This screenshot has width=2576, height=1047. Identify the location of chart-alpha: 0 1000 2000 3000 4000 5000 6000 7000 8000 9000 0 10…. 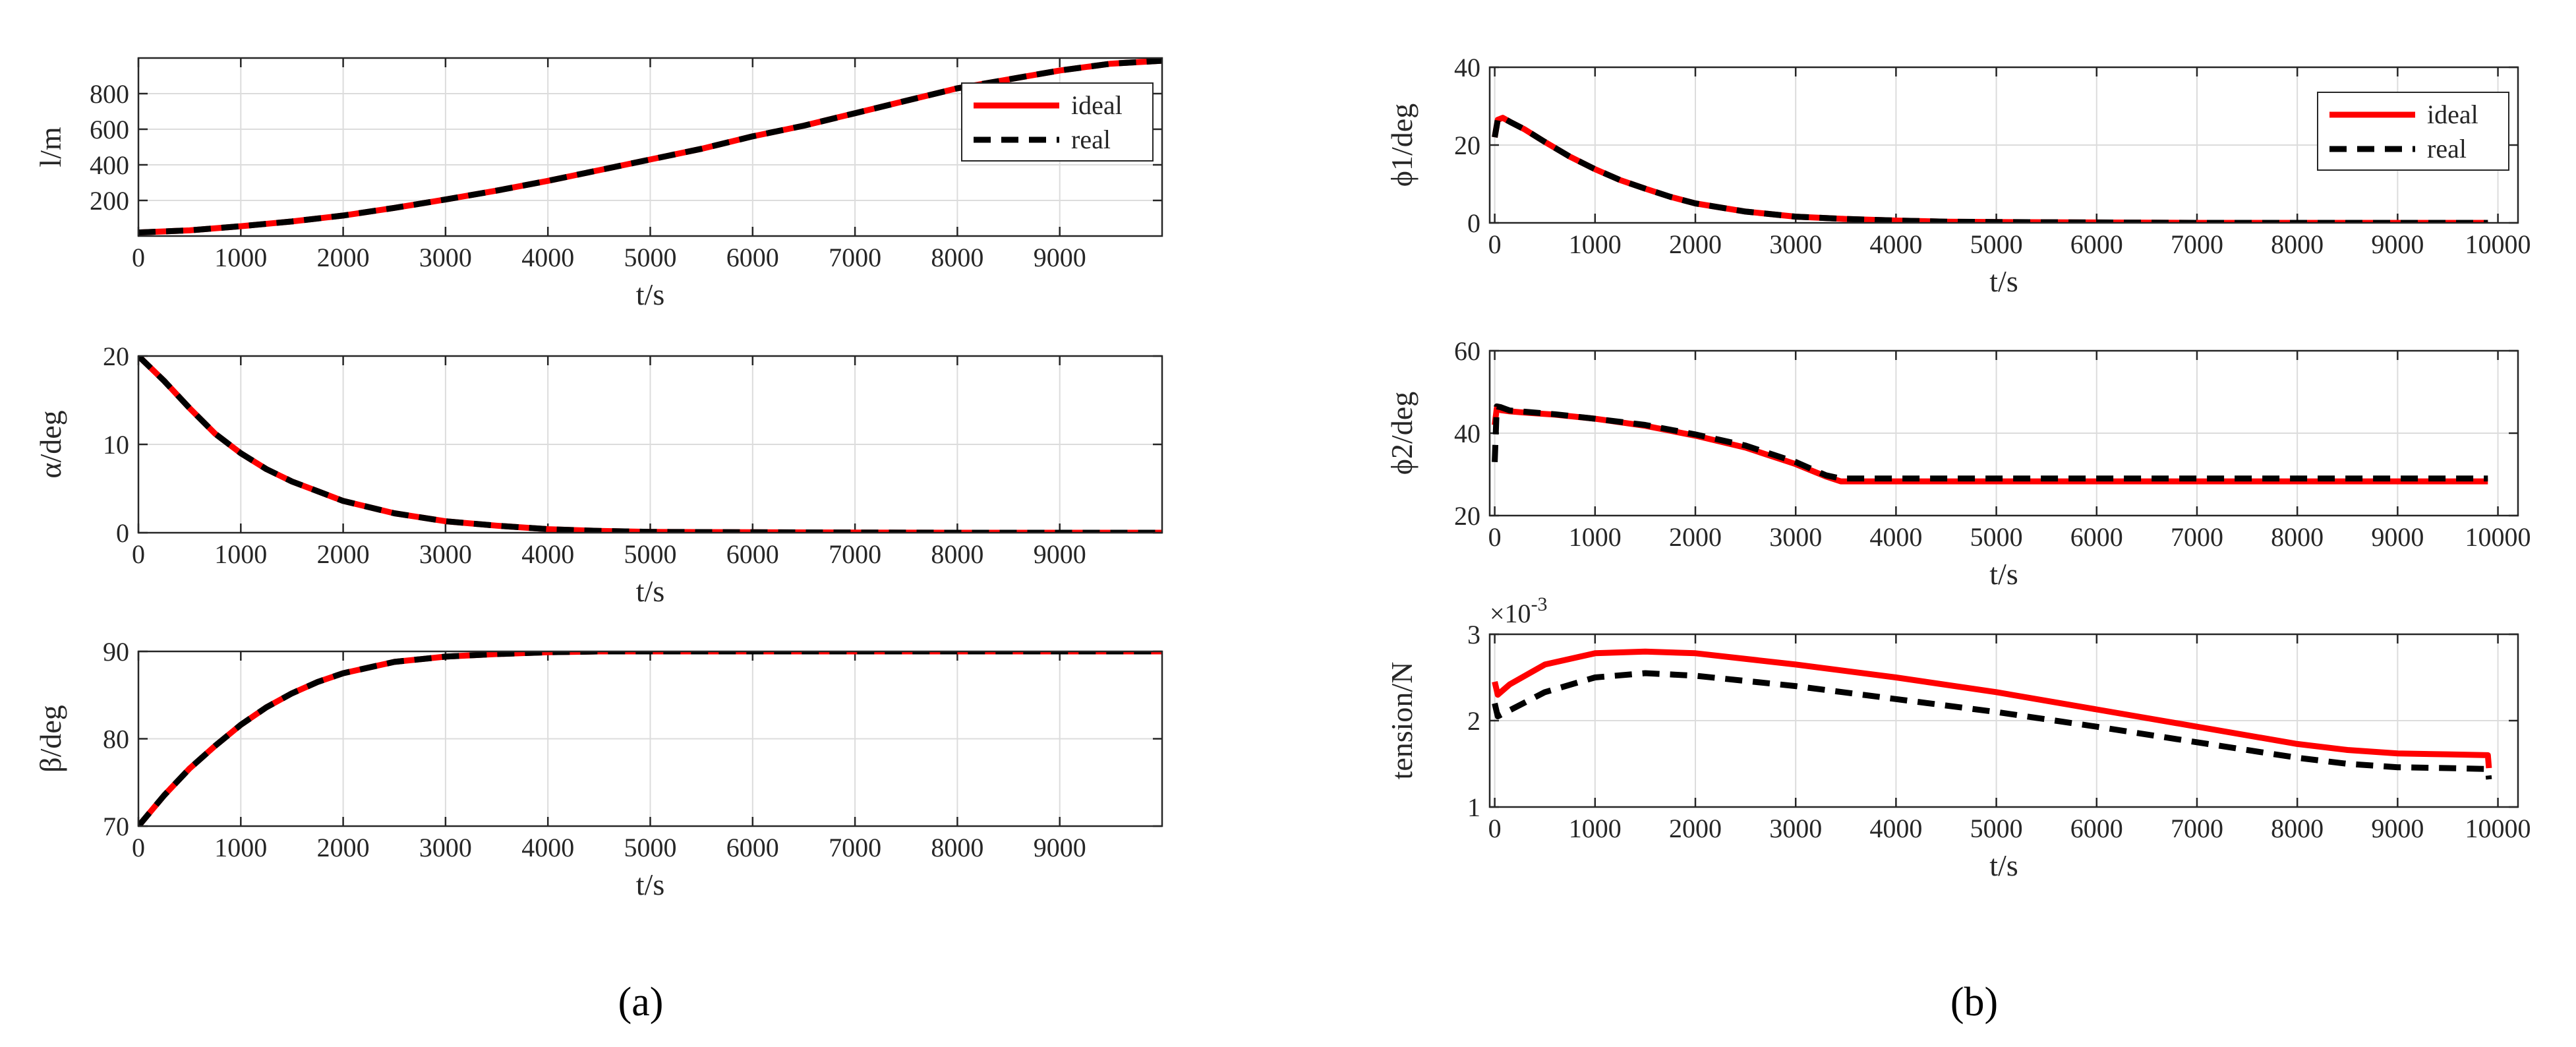
(598, 475).